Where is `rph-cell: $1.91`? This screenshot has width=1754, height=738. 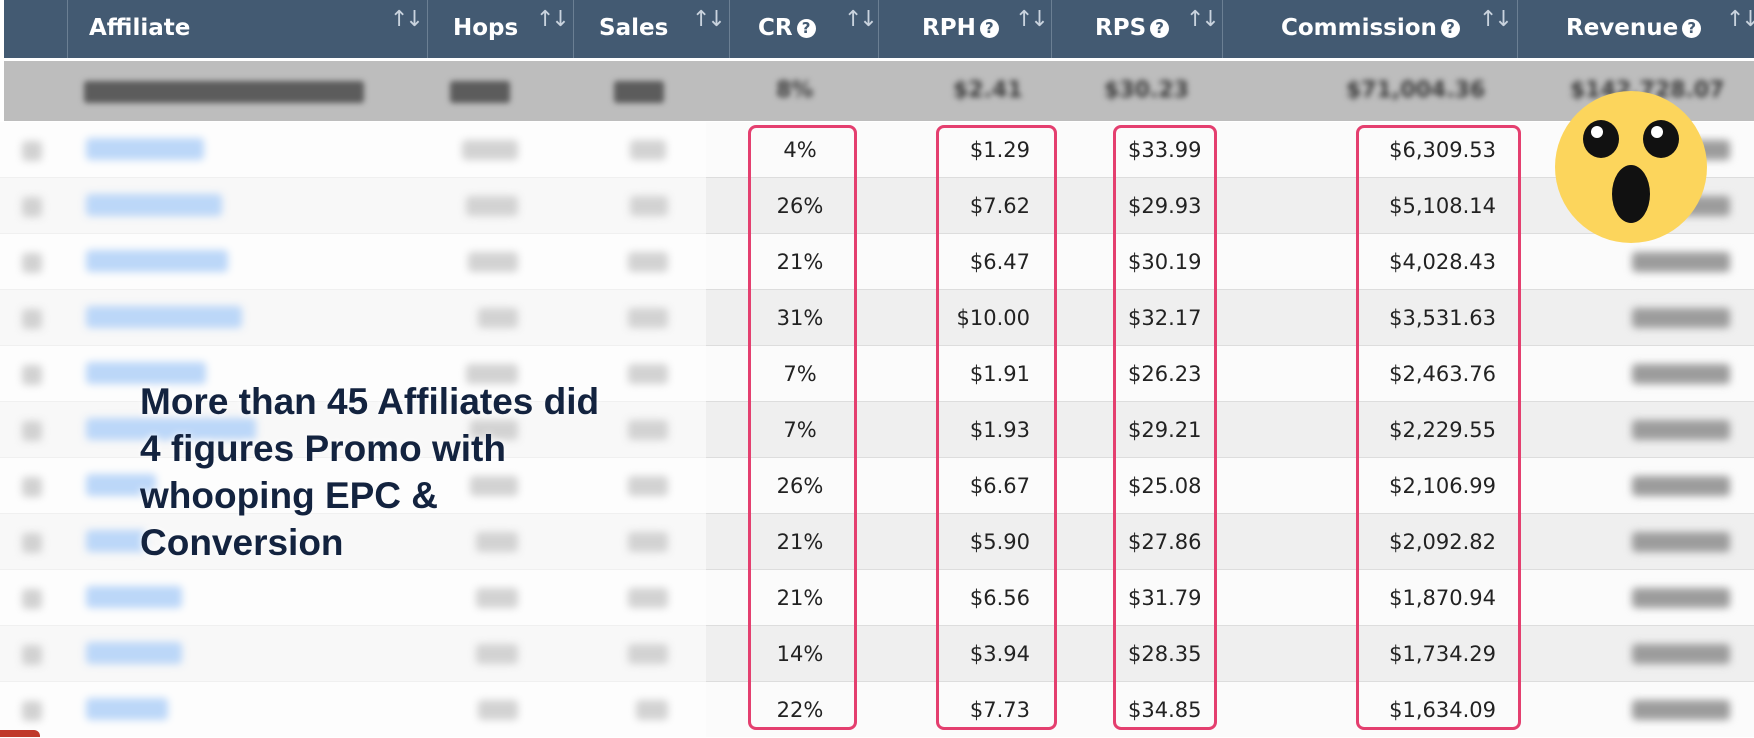
rph-cell: $1.91 is located at coordinates (999, 374).